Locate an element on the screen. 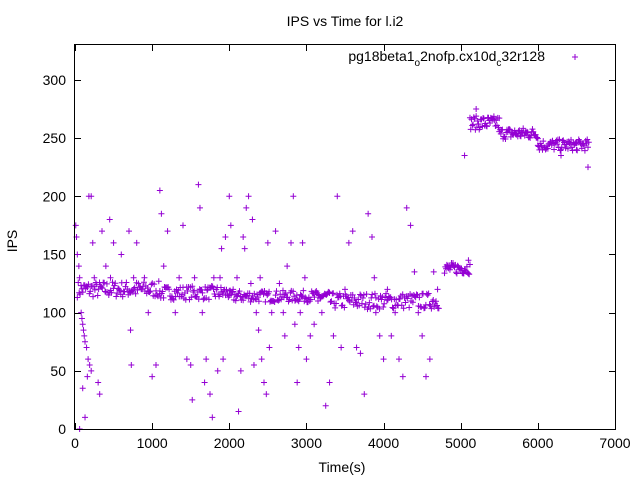  x-tick-label: 2000 is located at coordinates (229, 443).